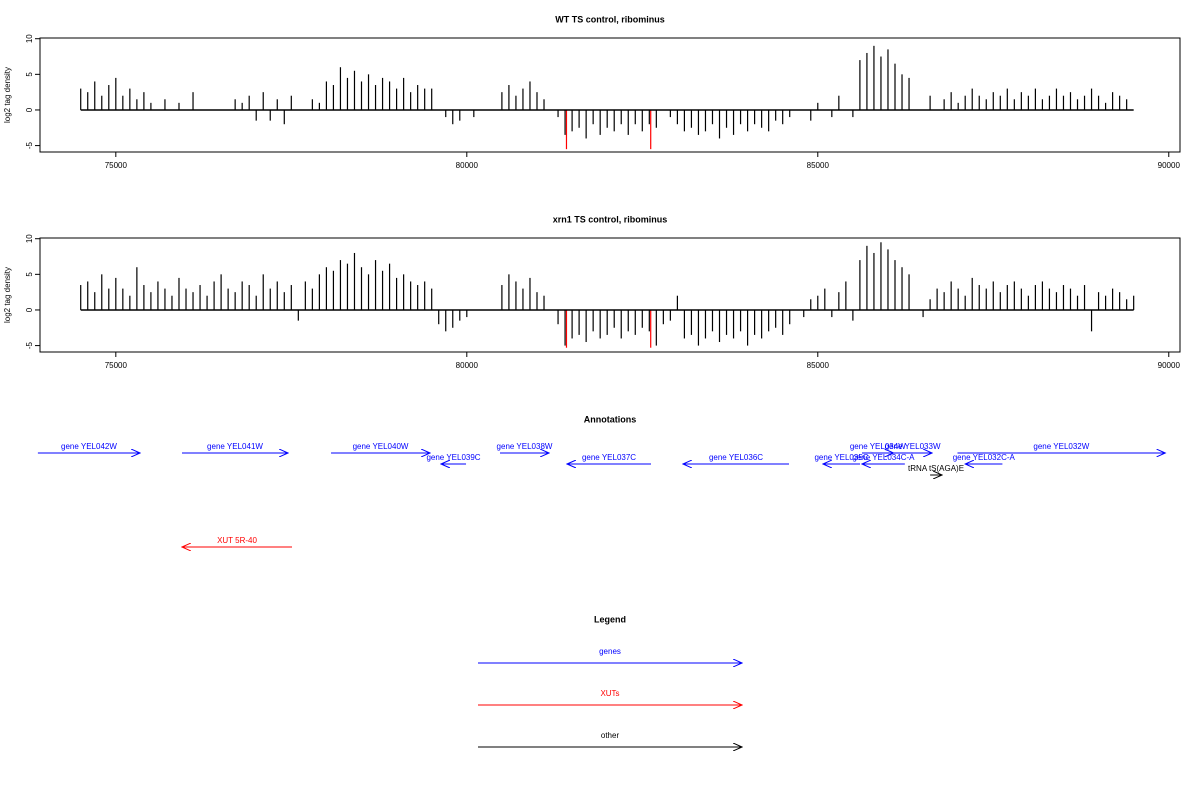  What do you see at coordinates (878, 446) in the screenshot?
I see `feature-label: gene YEL034W` at bounding box center [878, 446].